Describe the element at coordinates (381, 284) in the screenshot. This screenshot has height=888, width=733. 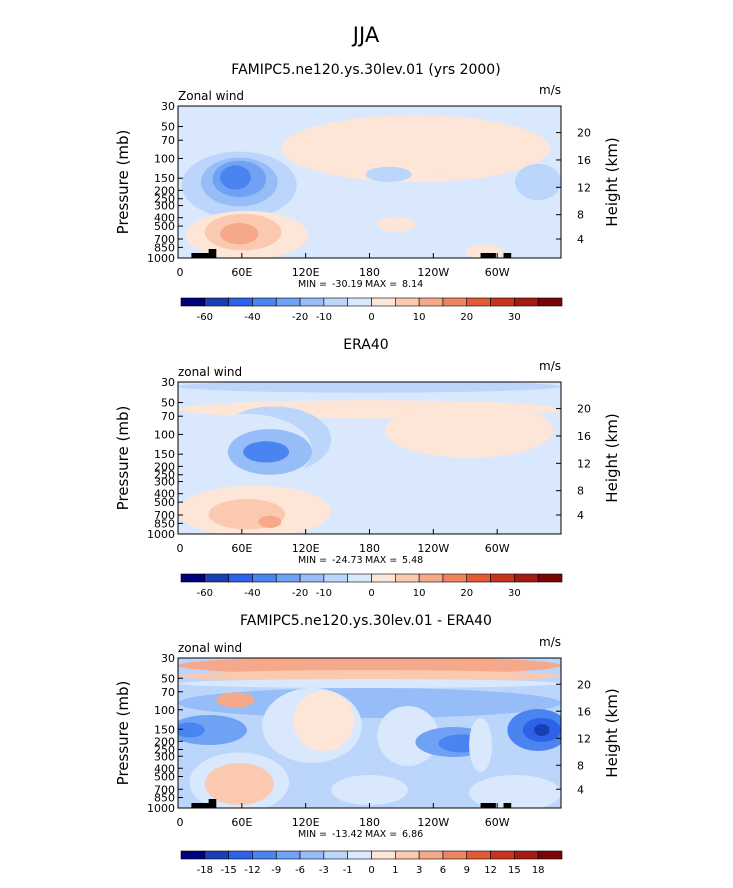
I see `max-label: MAX =` at that location.